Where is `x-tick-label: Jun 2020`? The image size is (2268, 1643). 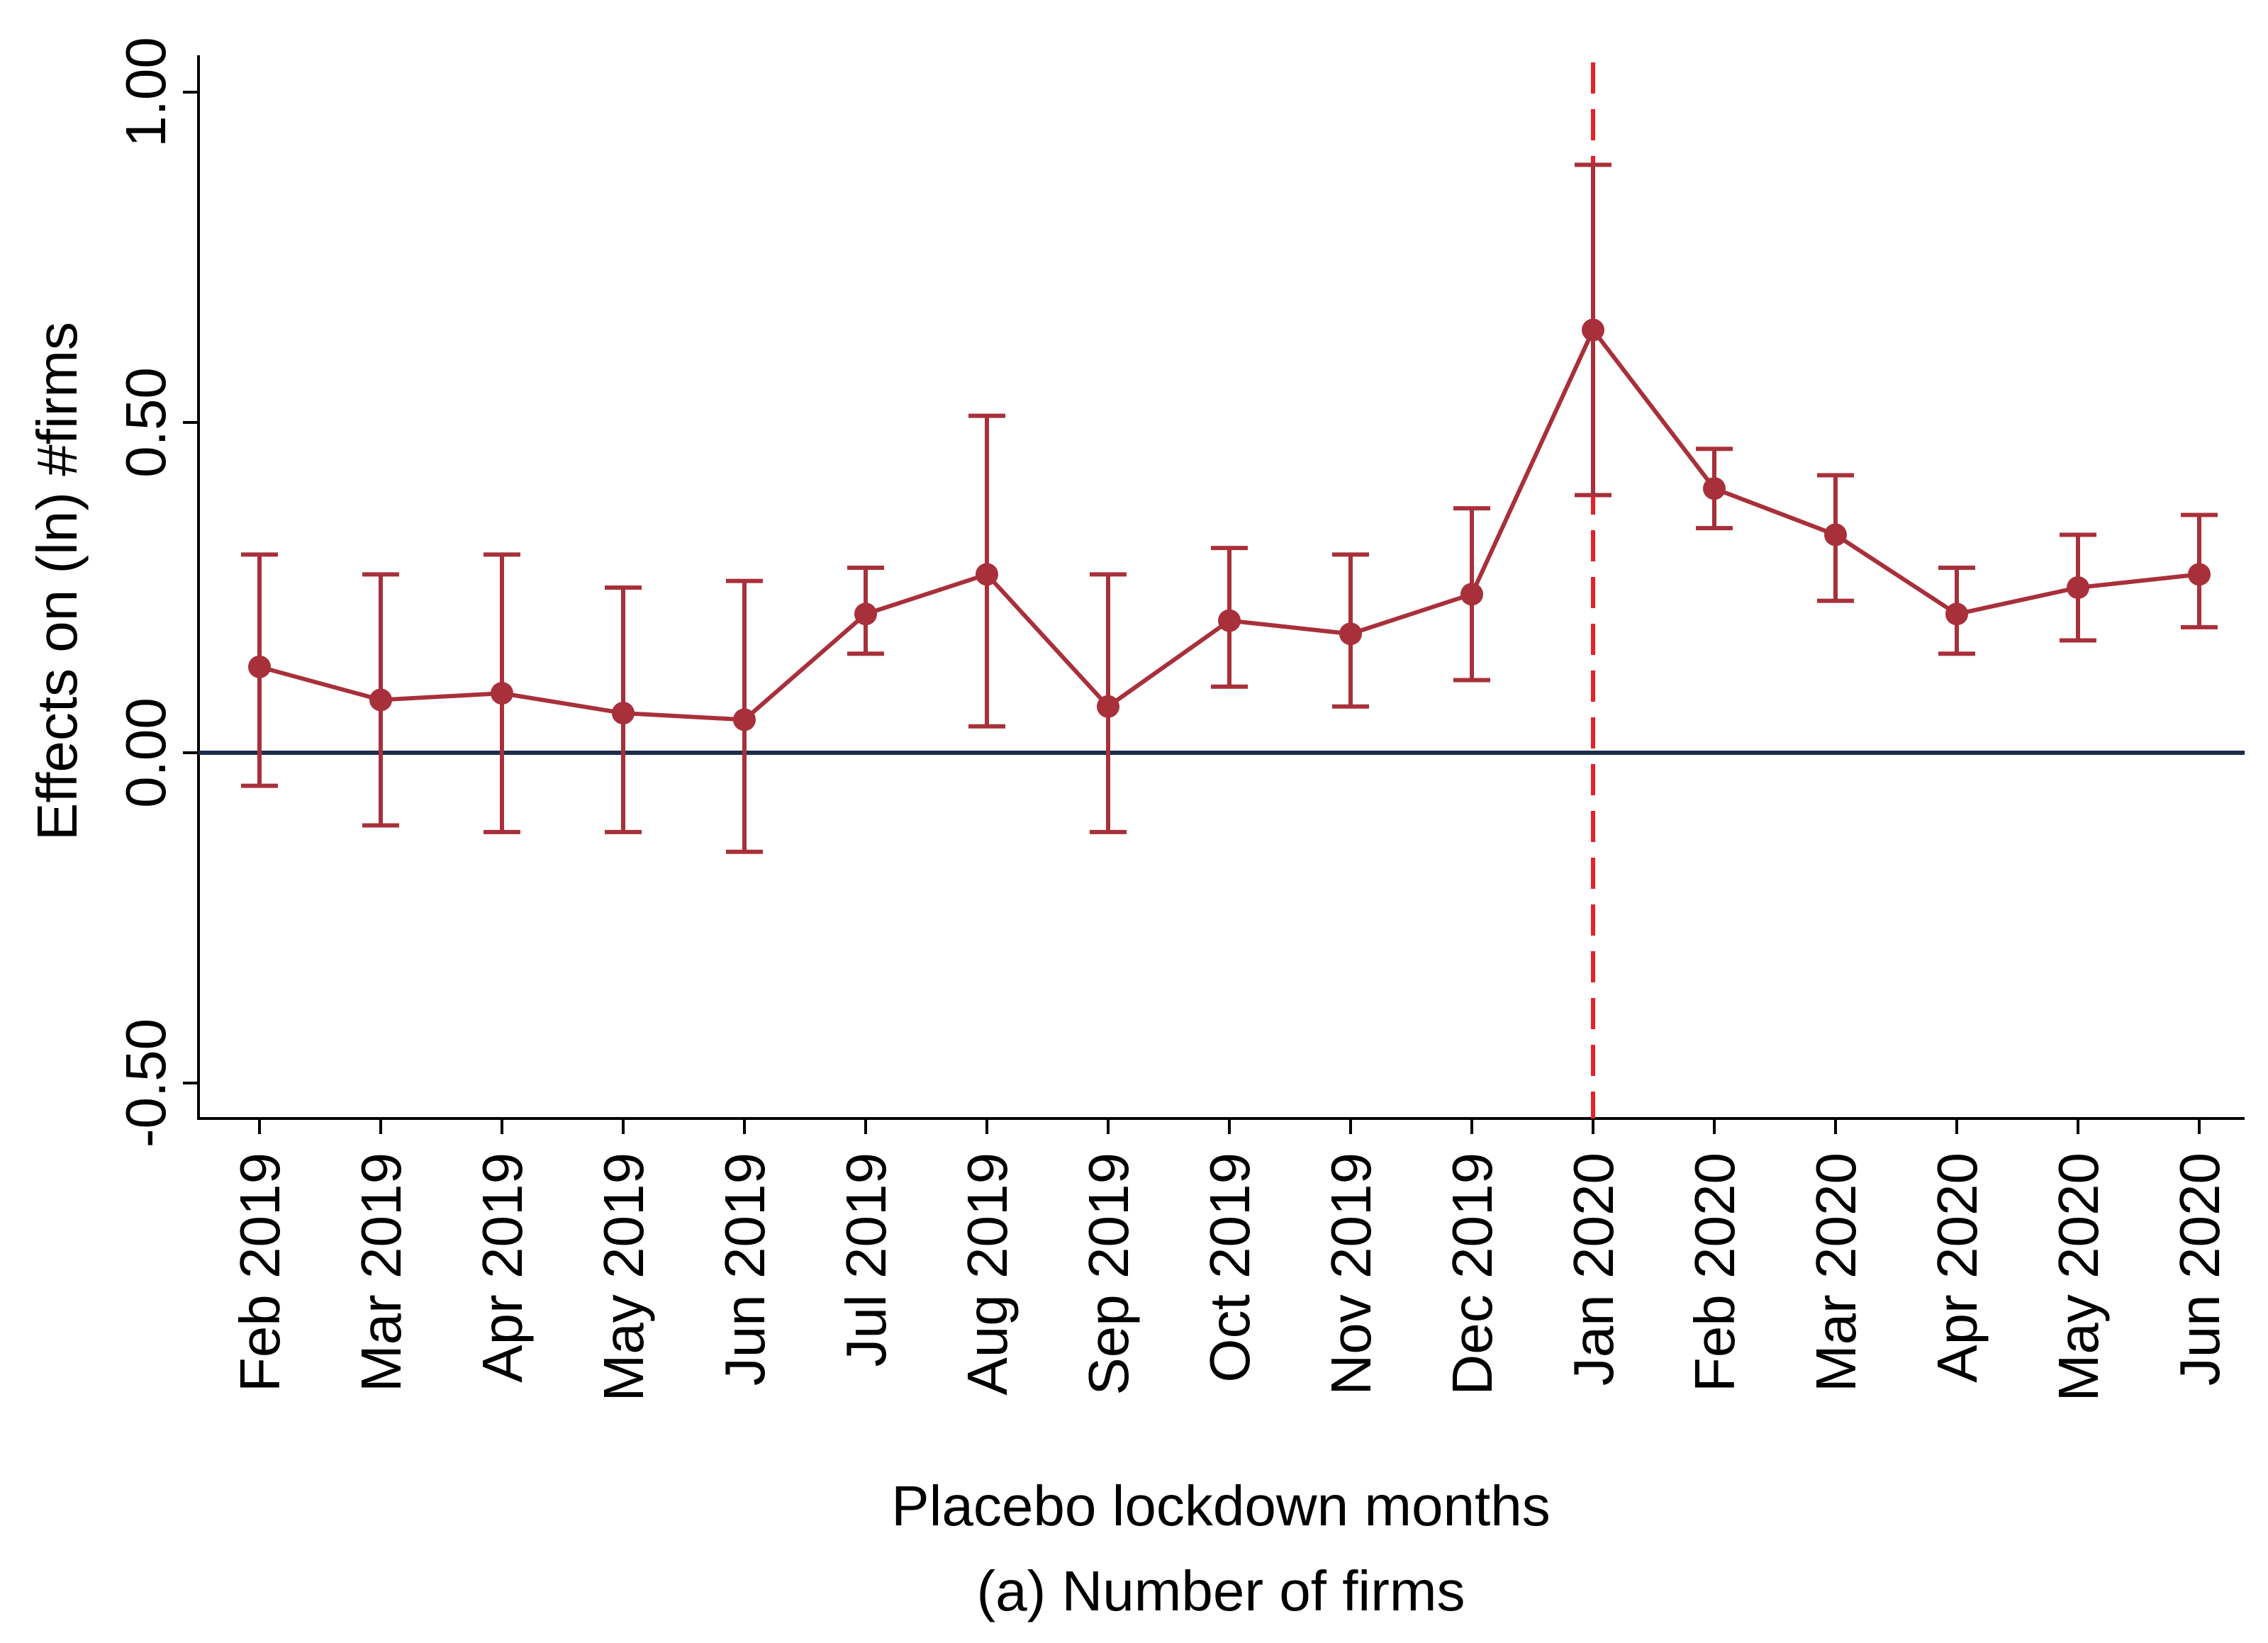 x-tick-label: Jun 2020 is located at coordinates (2199, 1269).